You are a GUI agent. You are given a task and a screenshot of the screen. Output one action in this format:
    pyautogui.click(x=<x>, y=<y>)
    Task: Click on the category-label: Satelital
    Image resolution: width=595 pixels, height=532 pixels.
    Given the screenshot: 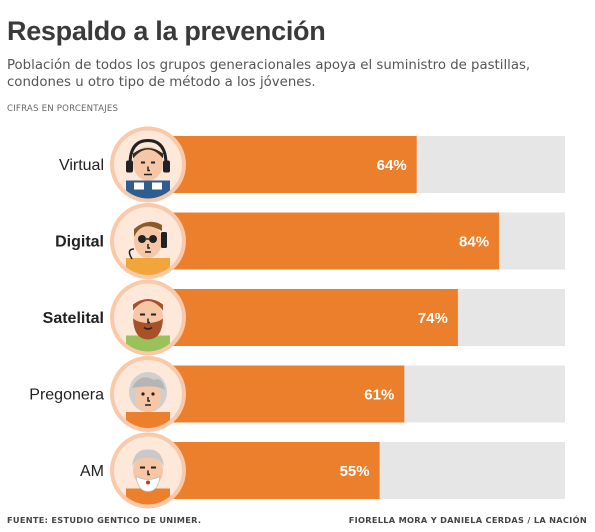 What is the action you would take?
    pyautogui.click(x=73, y=318)
    